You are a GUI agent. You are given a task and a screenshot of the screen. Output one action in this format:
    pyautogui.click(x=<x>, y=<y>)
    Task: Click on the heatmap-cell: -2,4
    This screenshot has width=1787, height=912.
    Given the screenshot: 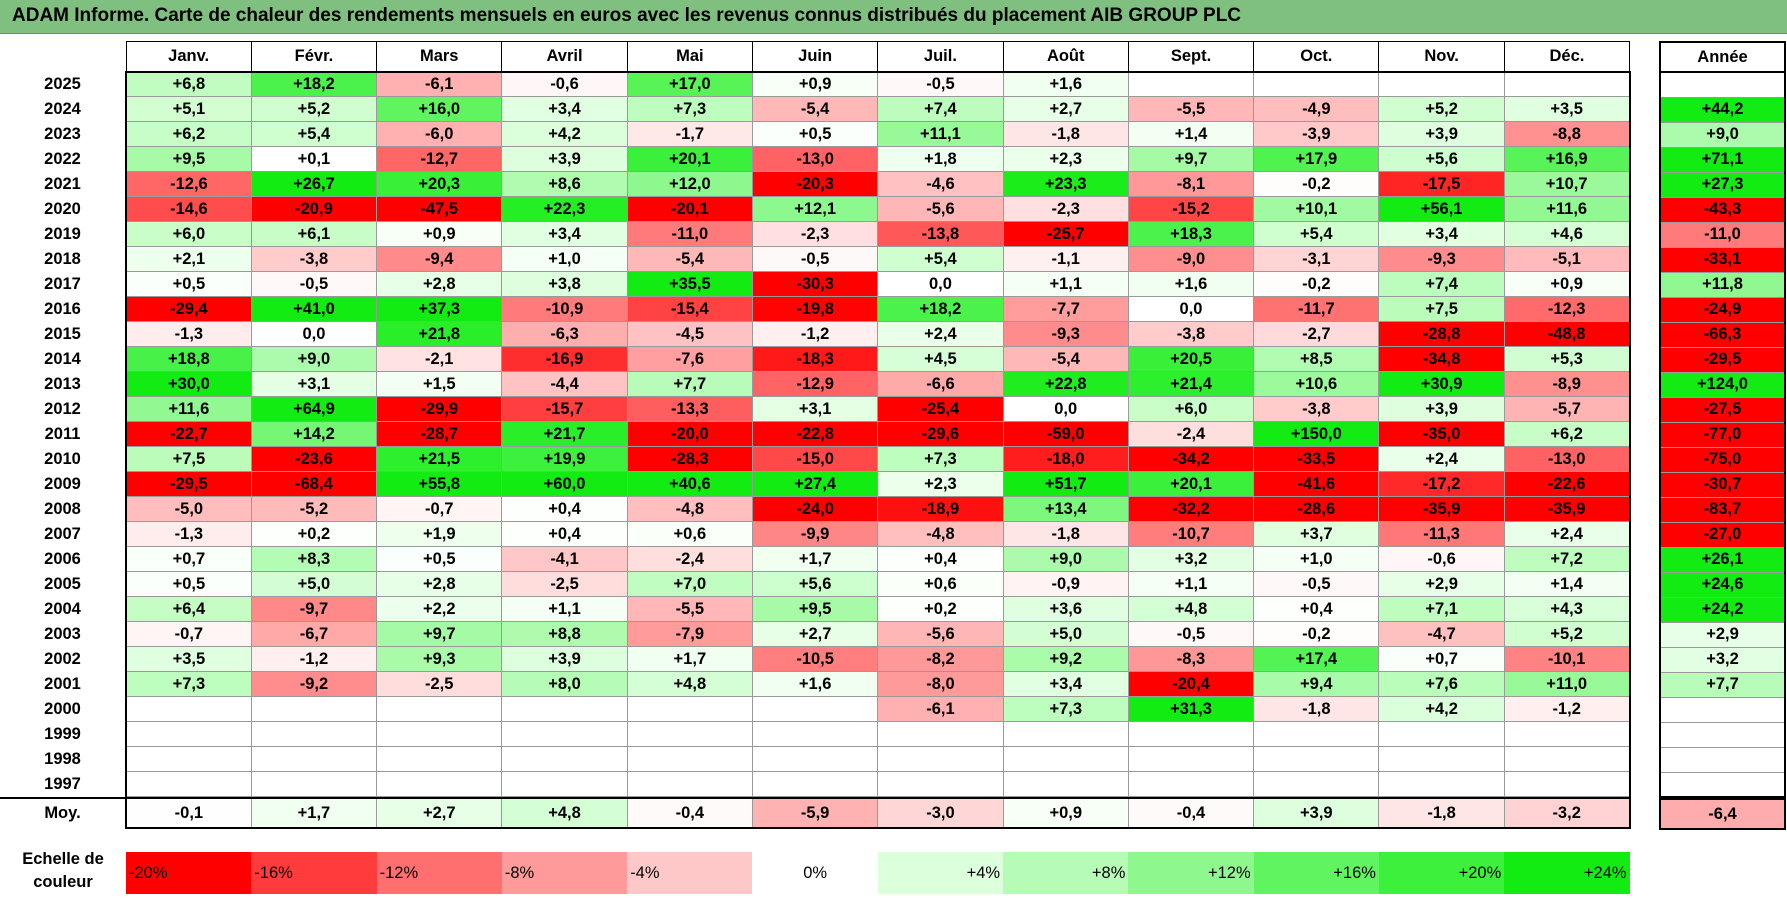 What is the action you would take?
    pyautogui.click(x=689, y=559)
    